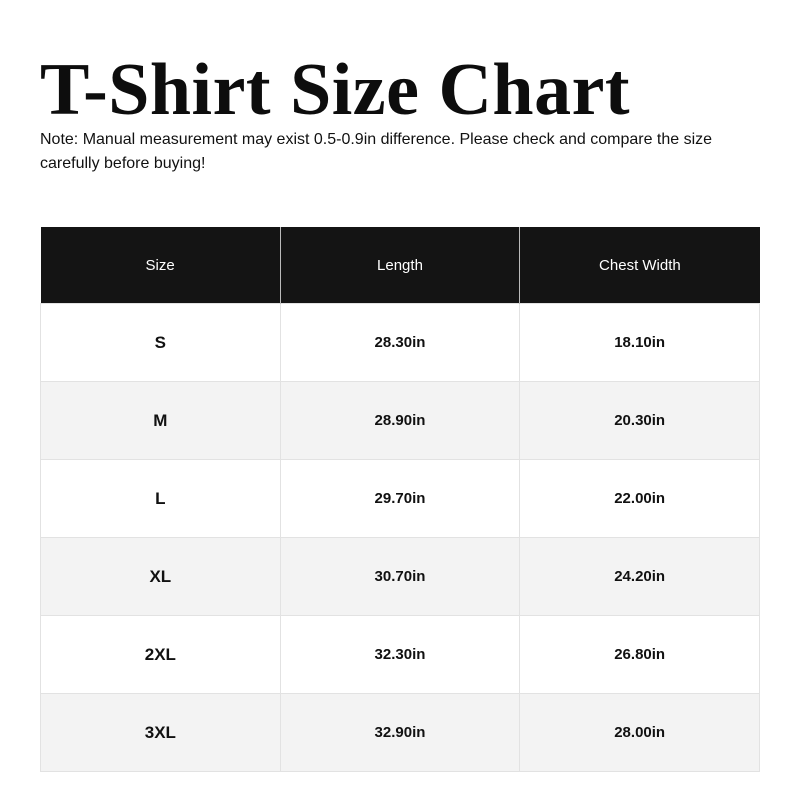  I want to click on cell-length: 28.90in, so click(400, 420).